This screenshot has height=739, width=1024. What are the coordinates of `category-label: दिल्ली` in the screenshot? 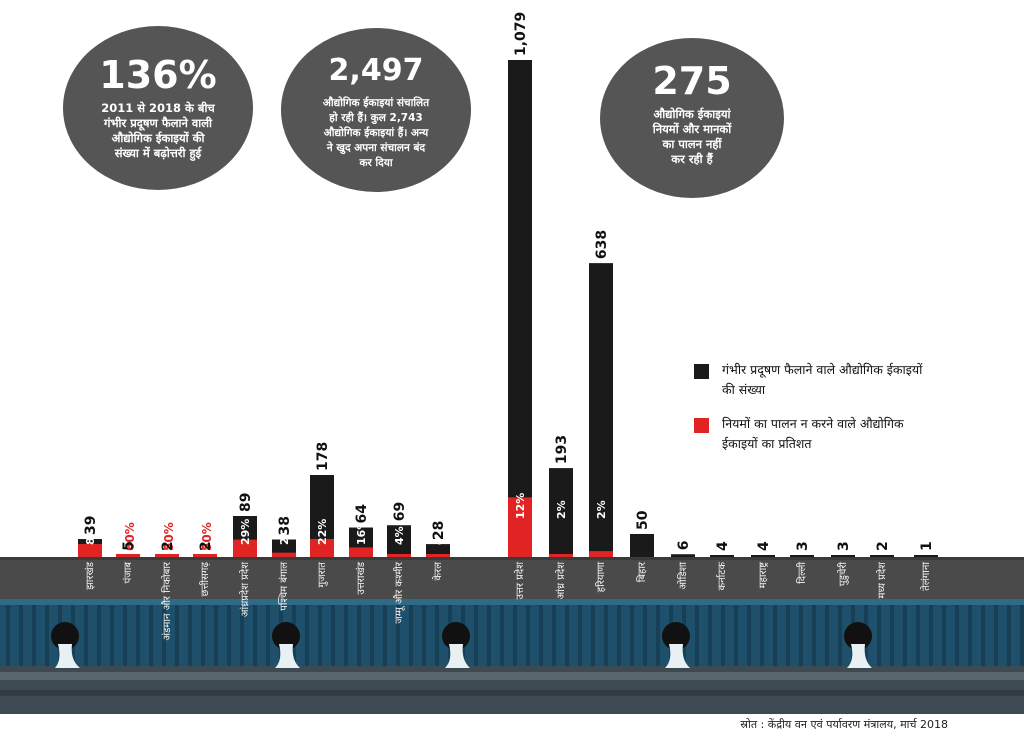 It's located at (802, 573).